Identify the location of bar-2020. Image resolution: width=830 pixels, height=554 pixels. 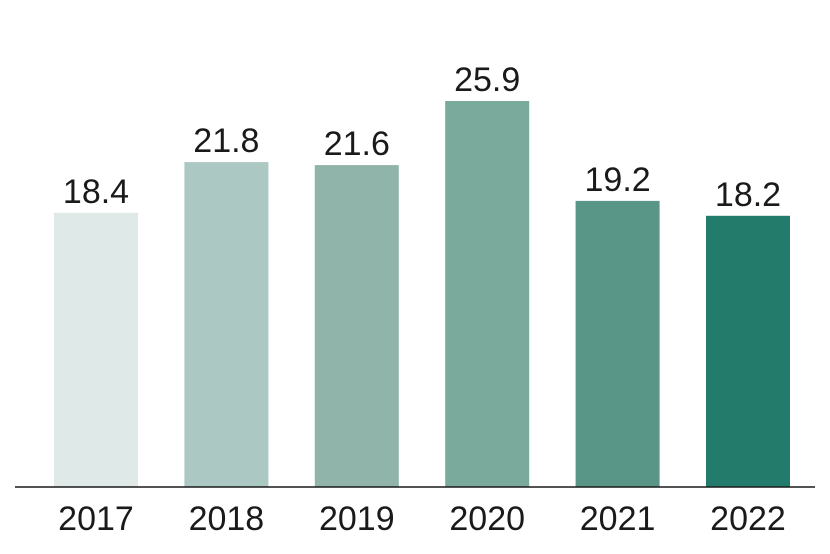
(487, 294).